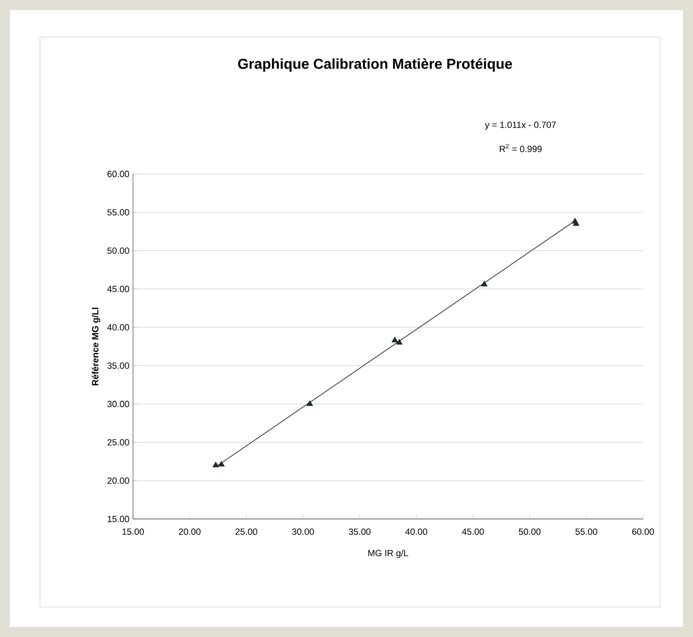  I want to click on x-tick-label: 50.00, so click(529, 531).